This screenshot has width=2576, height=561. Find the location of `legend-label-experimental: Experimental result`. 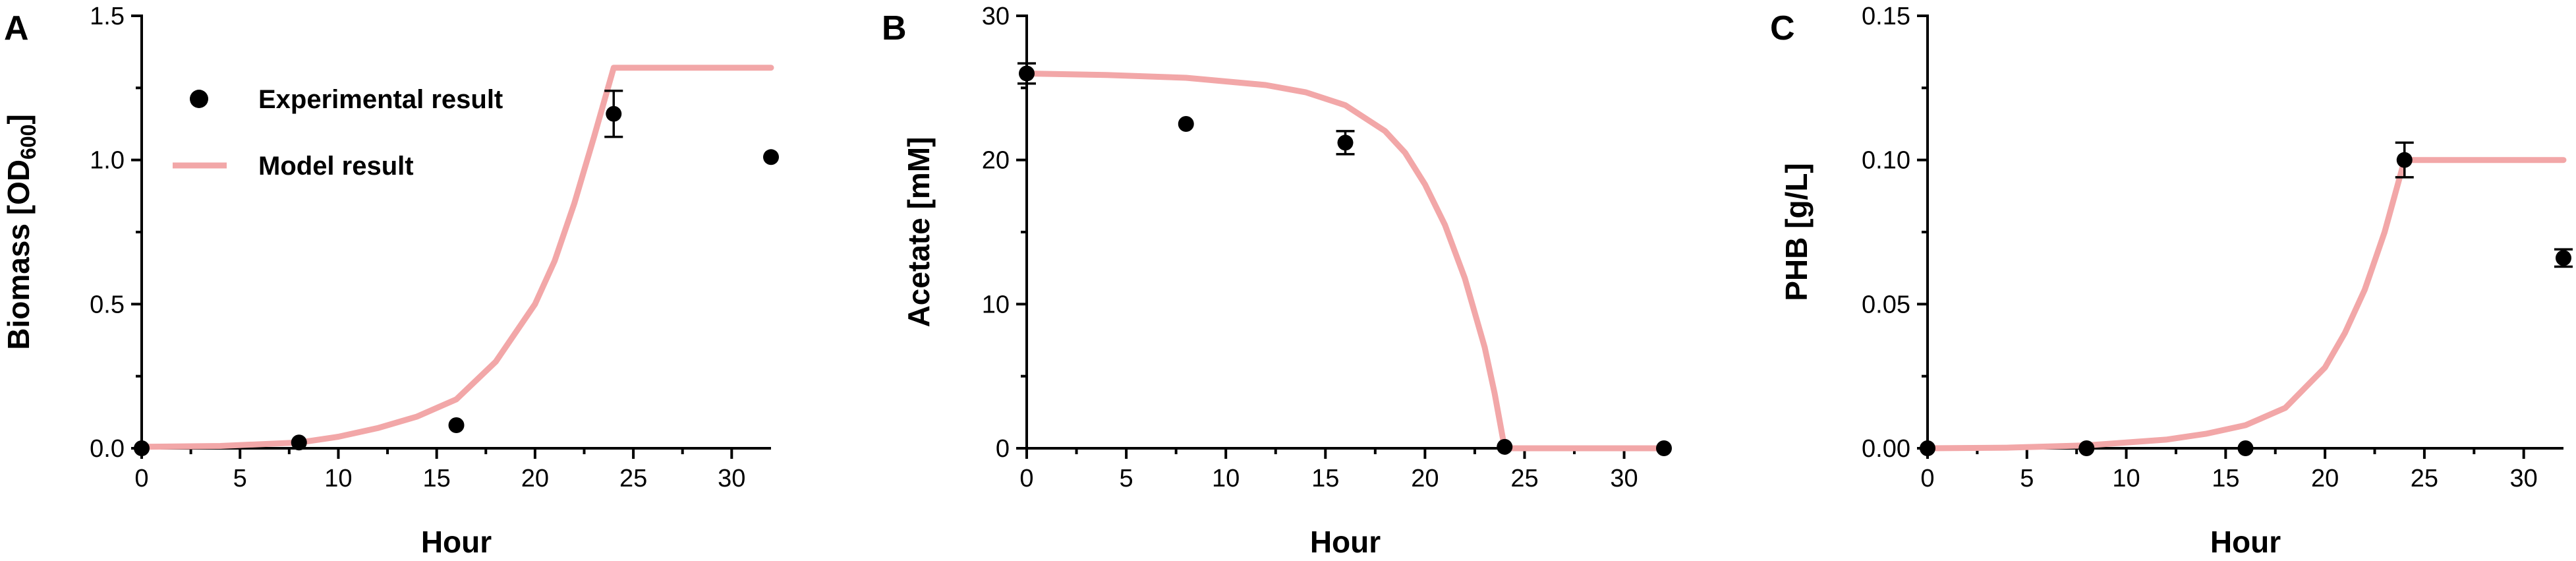

legend-label-experimental: Experimental result is located at coordinates (381, 99).